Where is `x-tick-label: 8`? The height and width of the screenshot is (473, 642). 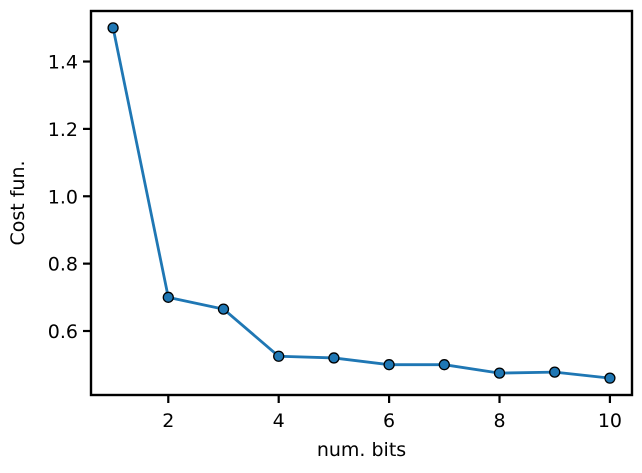 x-tick-label: 8 is located at coordinates (499, 421).